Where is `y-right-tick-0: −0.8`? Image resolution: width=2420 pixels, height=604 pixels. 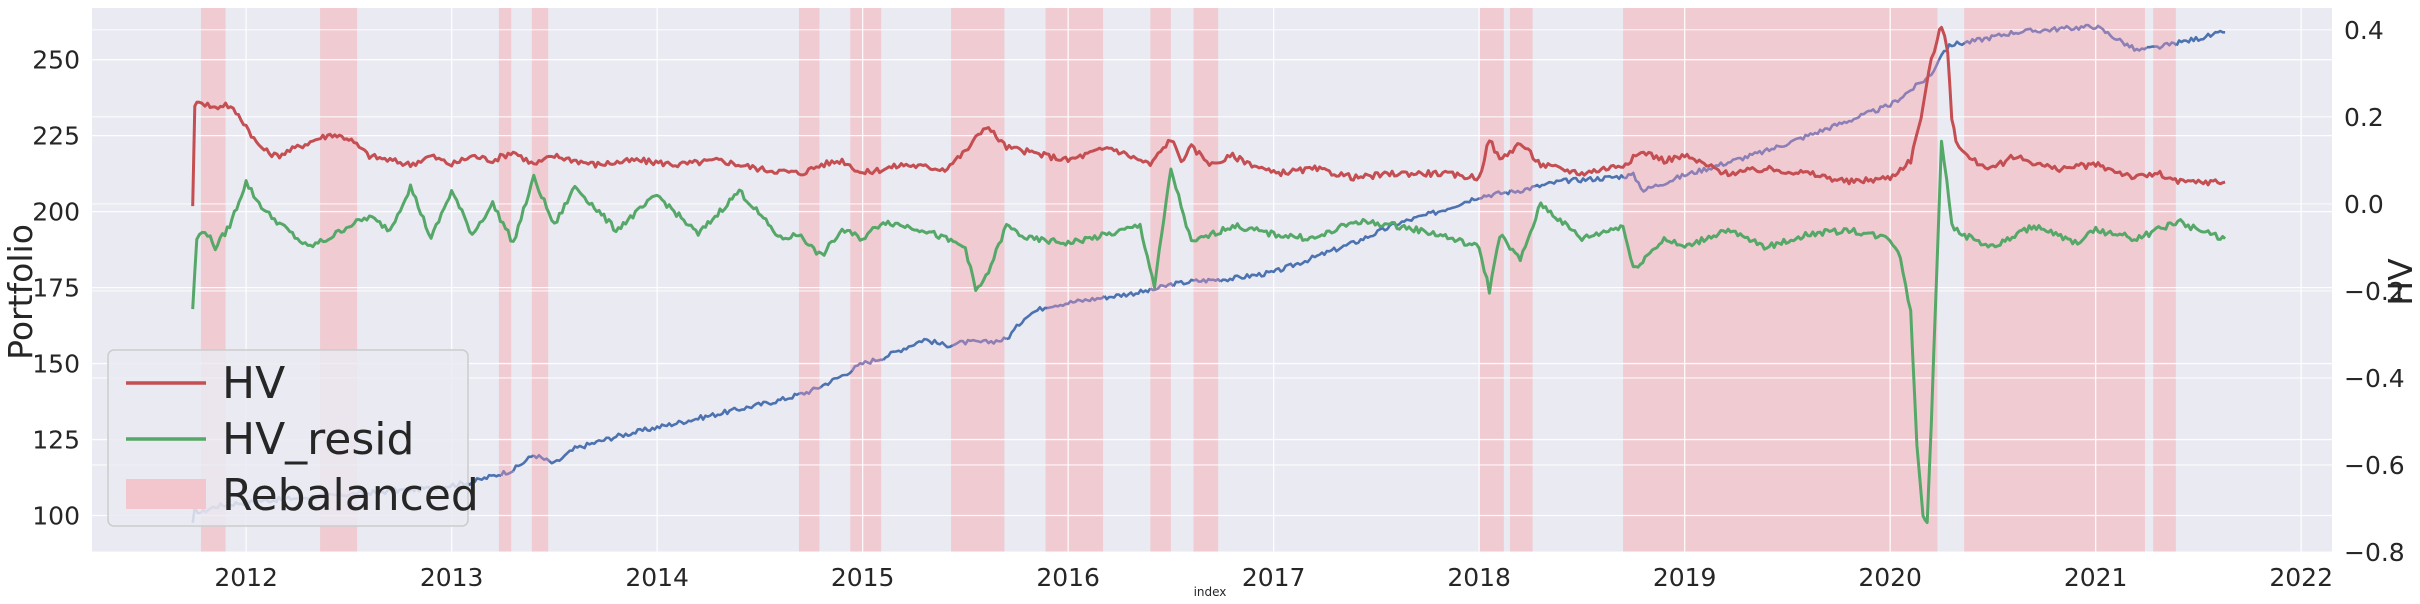
y-right-tick-0: −0.8 is located at coordinates (2374, 552).